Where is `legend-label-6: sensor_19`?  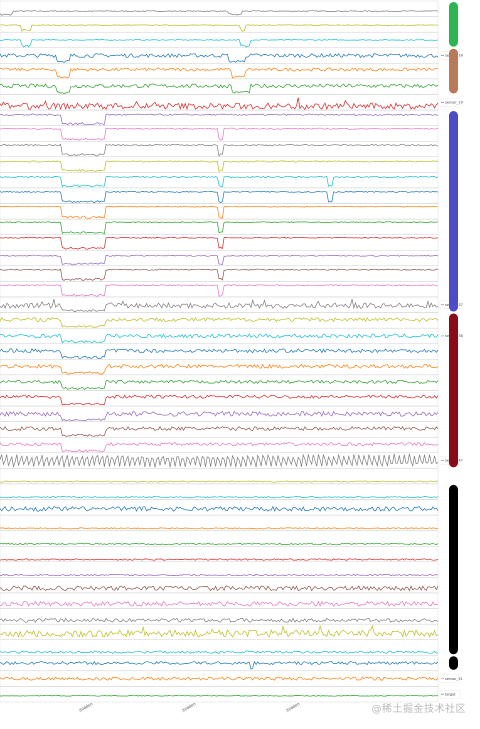
legend-label-6: sensor_19 is located at coordinates (454, 102).